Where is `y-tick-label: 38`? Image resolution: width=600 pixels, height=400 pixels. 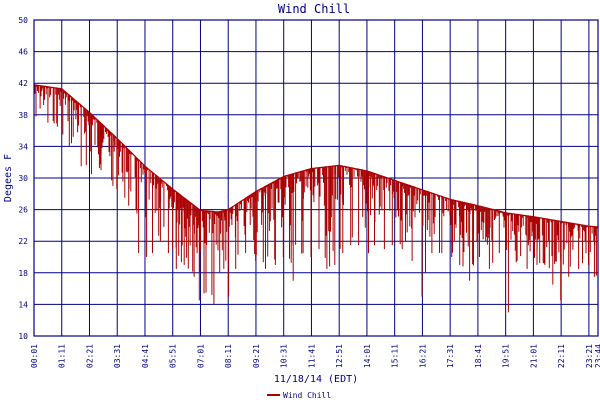
y-tick-label: 38 is located at coordinates (23, 115).